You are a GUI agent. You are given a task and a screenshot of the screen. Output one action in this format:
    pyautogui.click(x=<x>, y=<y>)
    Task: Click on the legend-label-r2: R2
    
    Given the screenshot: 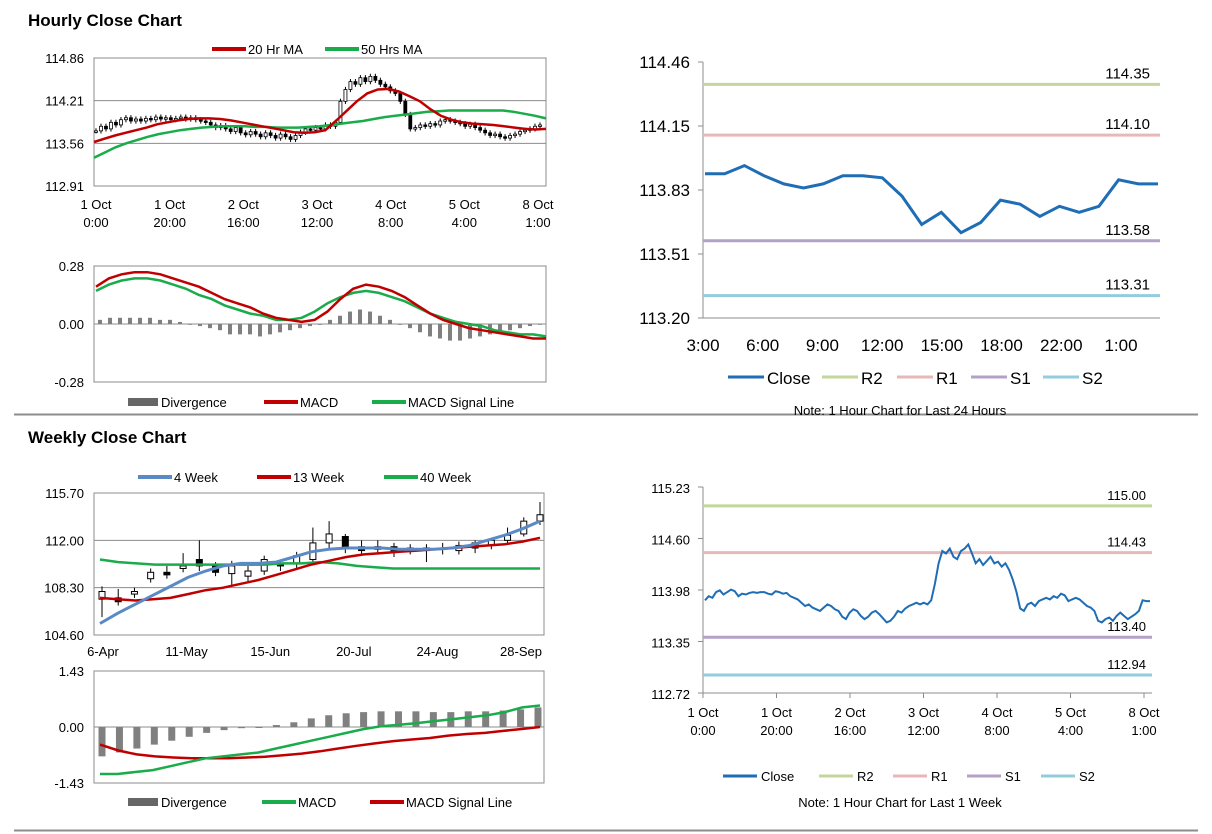 What is the action you would take?
    pyautogui.click(x=872, y=378)
    